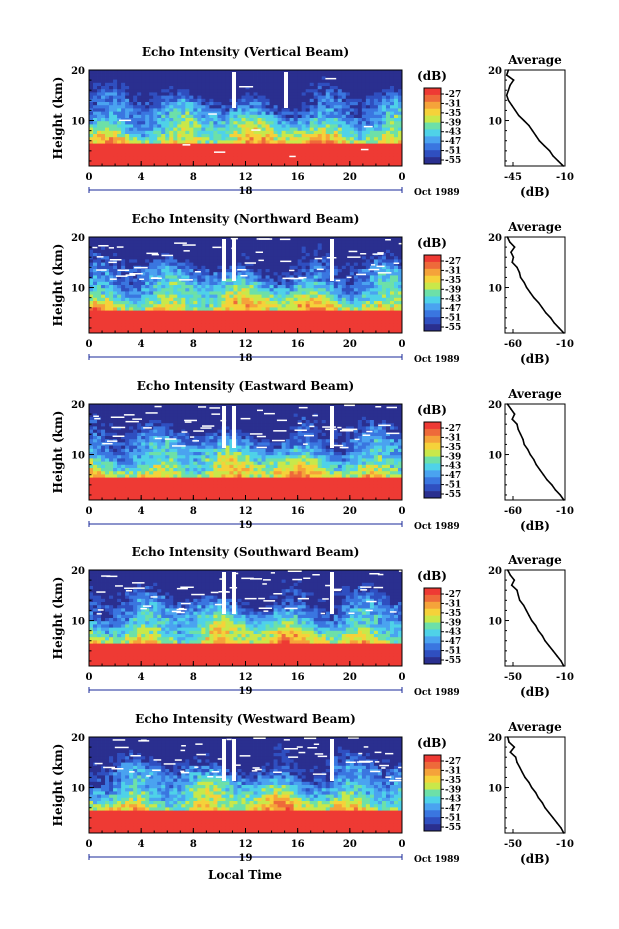 The width and height of the screenshot is (619, 929). What do you see at coordinates (402, 177) in the screenshot?
I see `x-tick-label: 0` at bounding box center [402, 177].